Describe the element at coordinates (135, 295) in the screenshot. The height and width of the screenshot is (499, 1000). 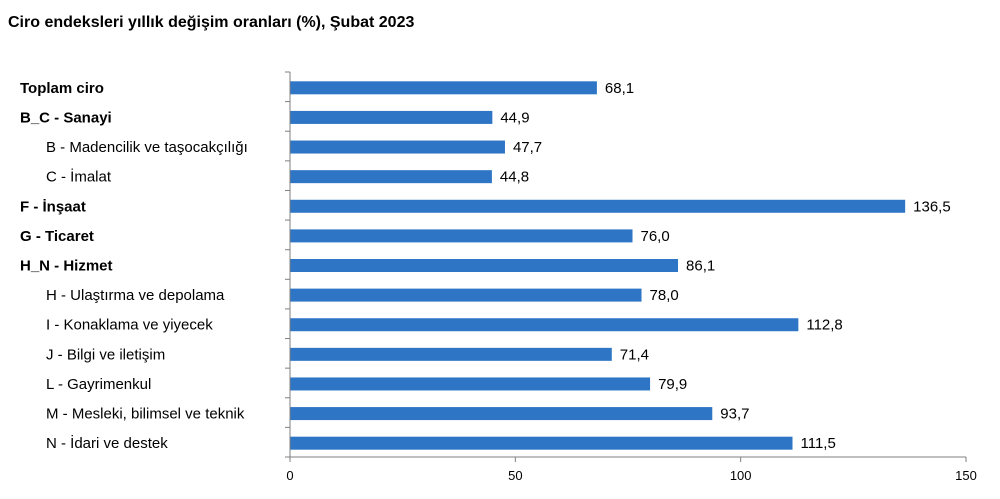
I see `category-label: H - Ulaştırma ve depolama` at that location.